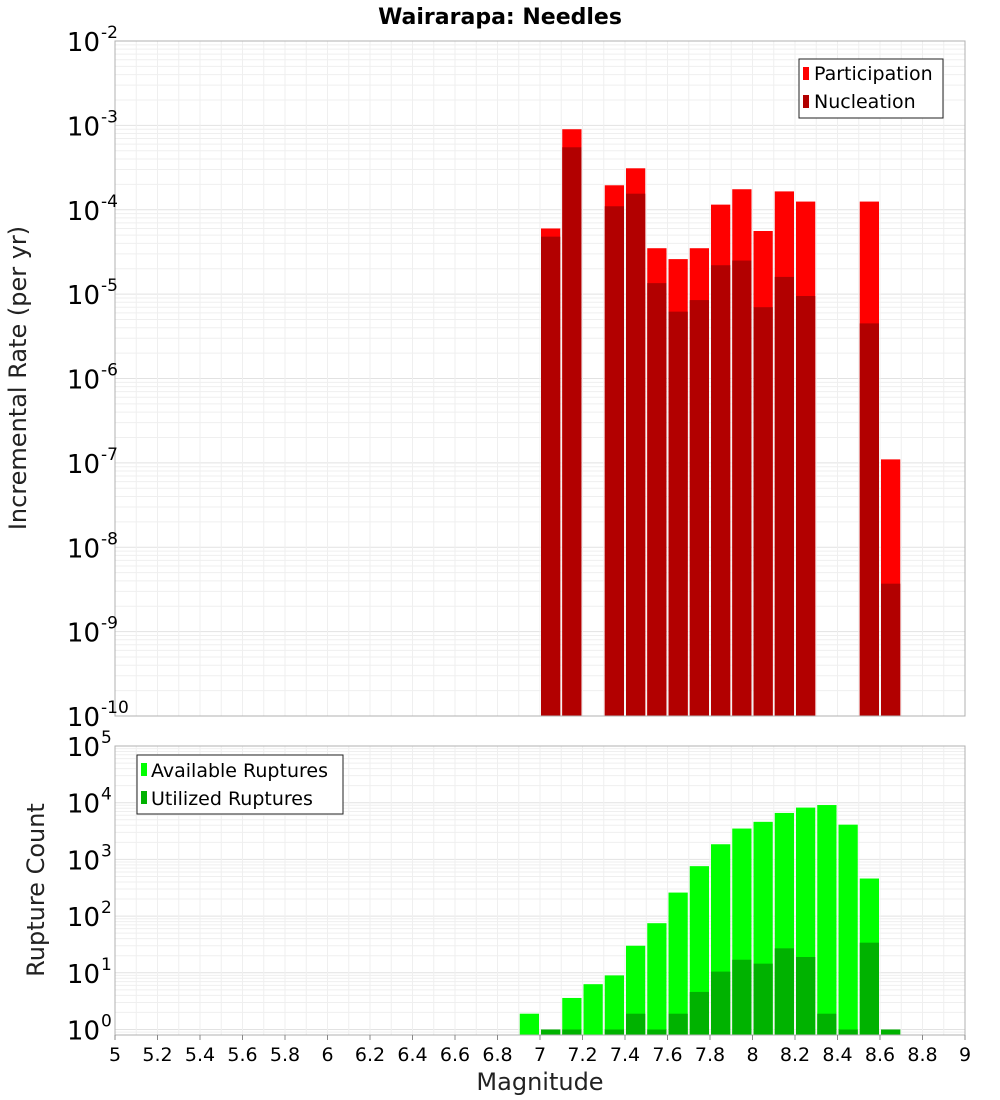 This screenshot has height=1100, width=1000. I want to click on rate-legend: Participation Nucleation, so click(871, 88).